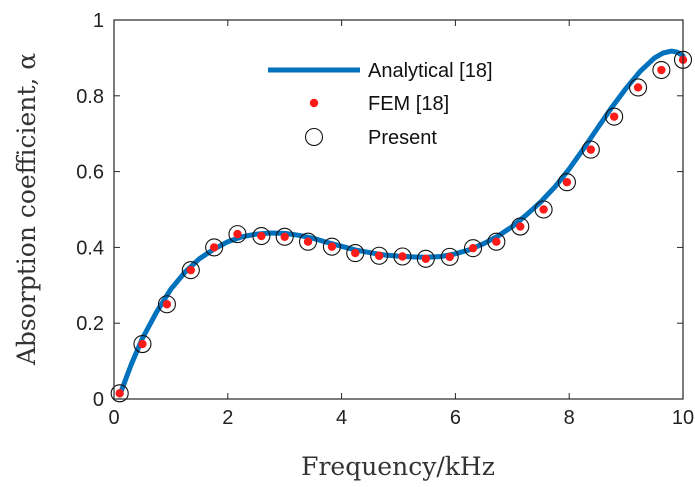 This screenshot has height=487, width=695. Describe the element at coordinates (408, 104) in the screenshot. I see `legend-label: FEM [18]` at that location.